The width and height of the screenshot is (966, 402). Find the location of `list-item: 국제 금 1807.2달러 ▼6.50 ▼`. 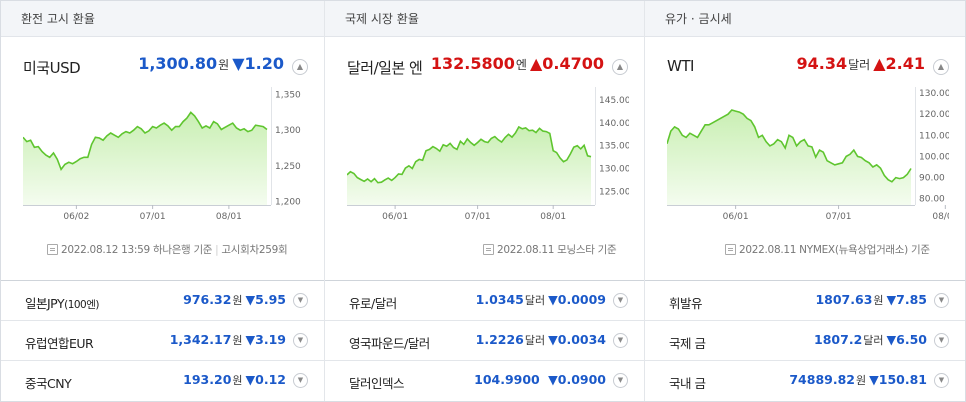

list-item: 국제 금 1807.2달러 ▼6.50 ▼ is located at coordinates (805, 341).